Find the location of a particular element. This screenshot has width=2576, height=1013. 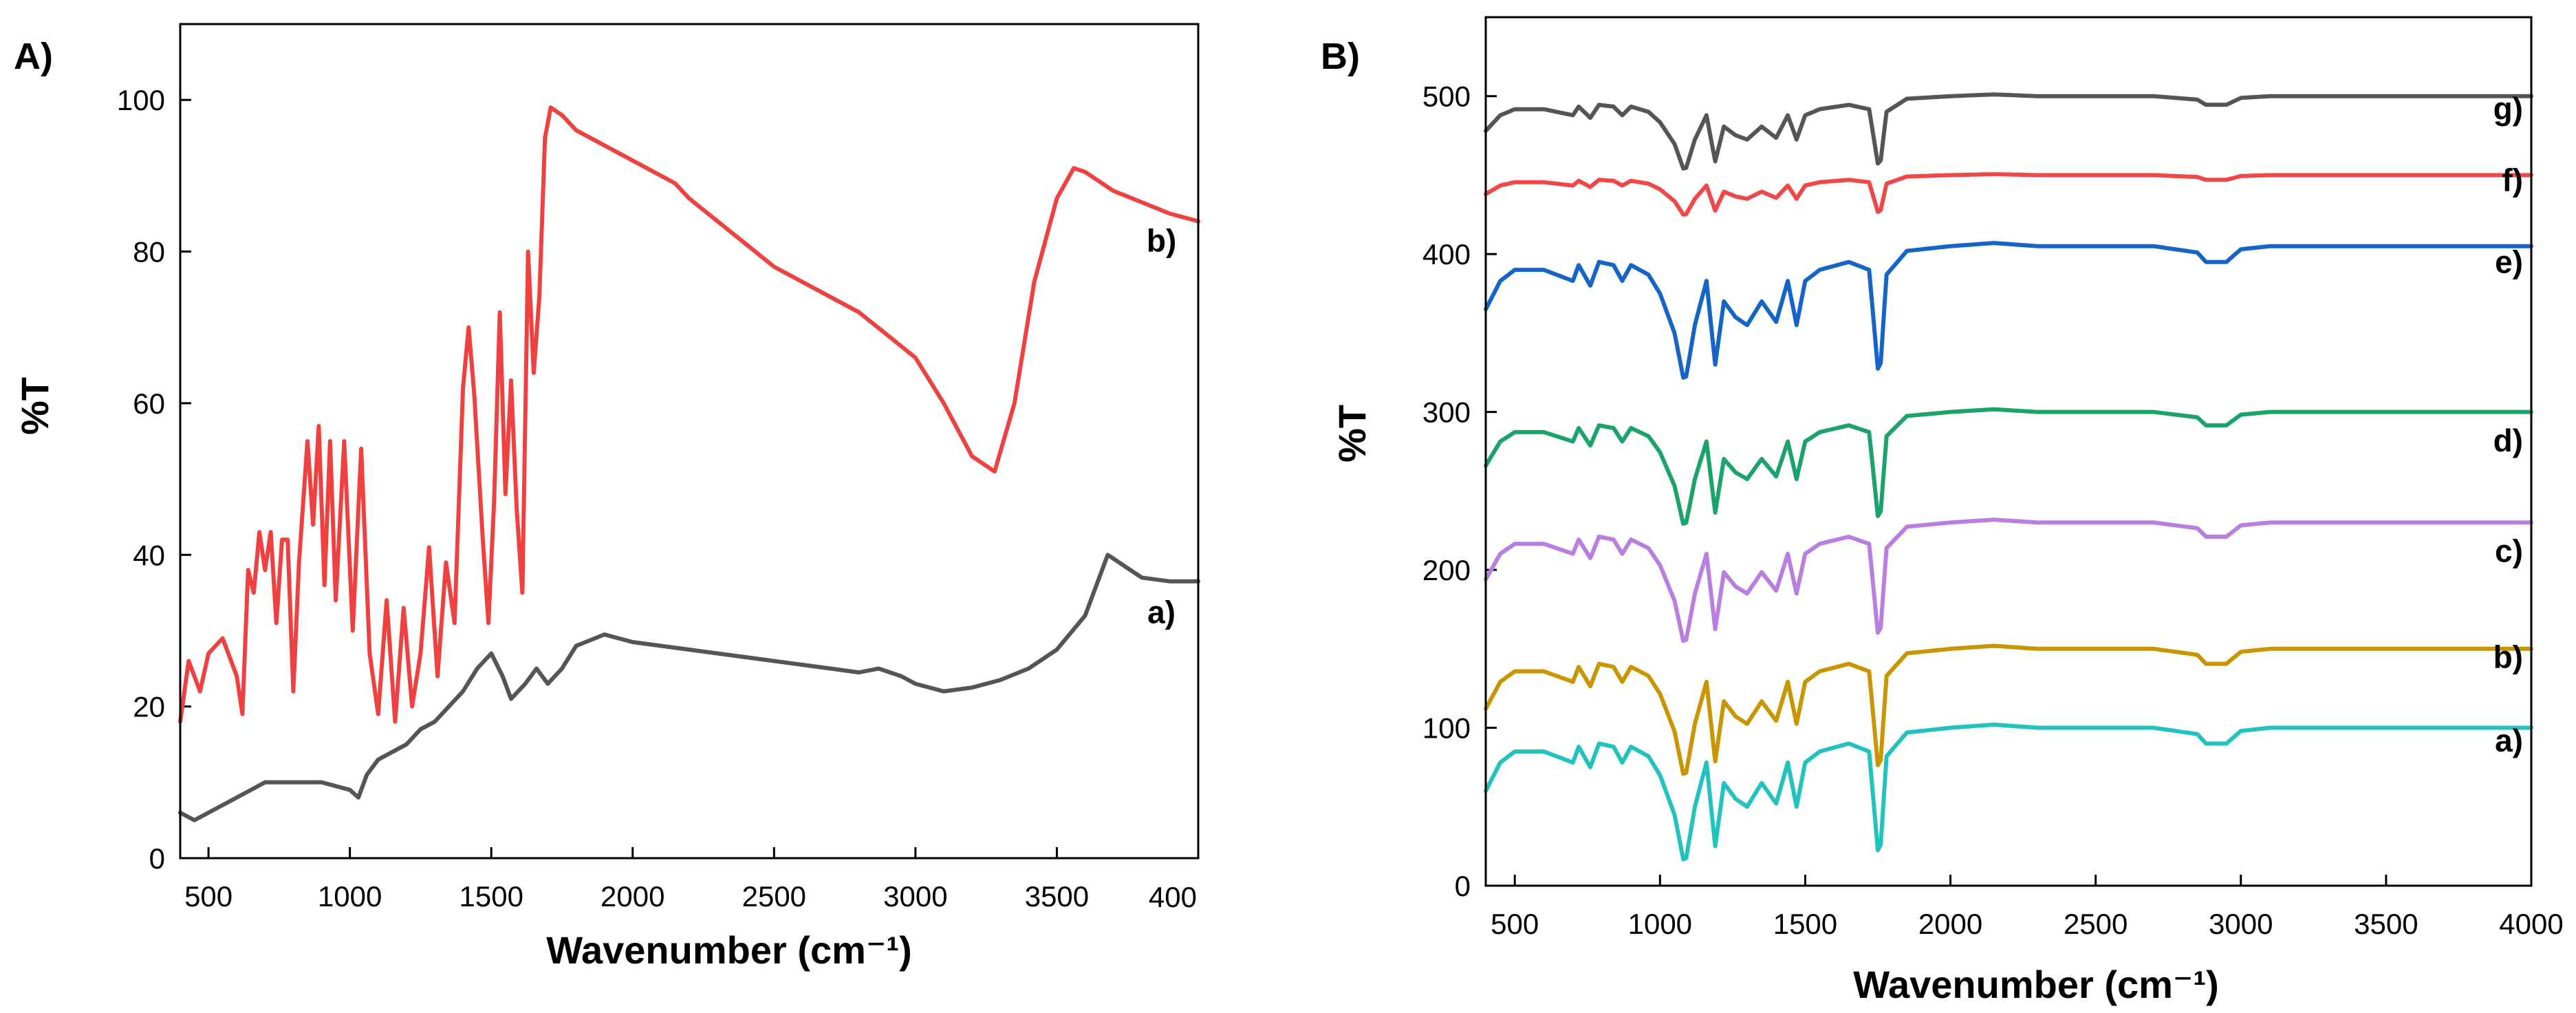

y-tick-label: 20 is located at coordinates (149, 707).